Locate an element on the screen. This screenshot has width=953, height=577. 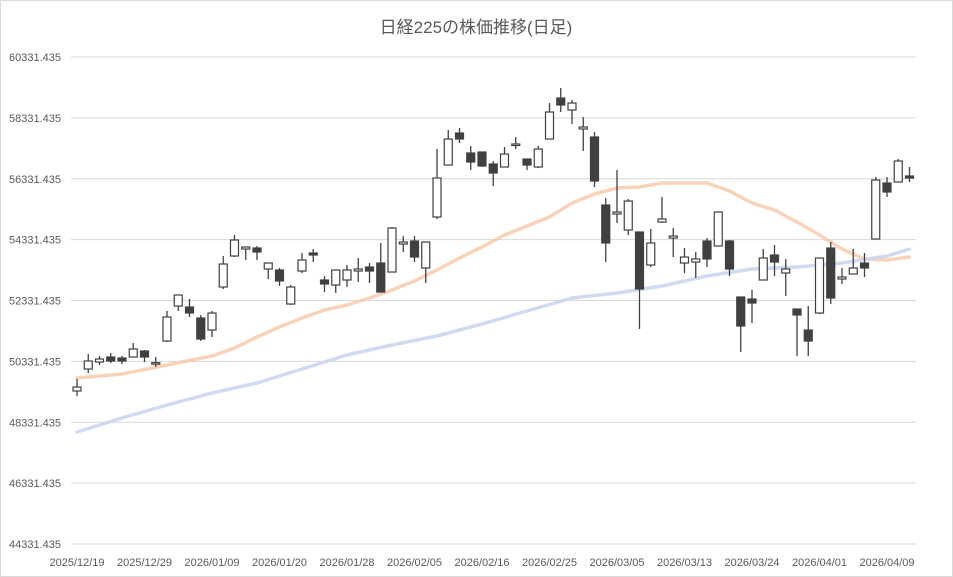
x-tick-label: 2026/03/05 is located at coordinates (616, 563).